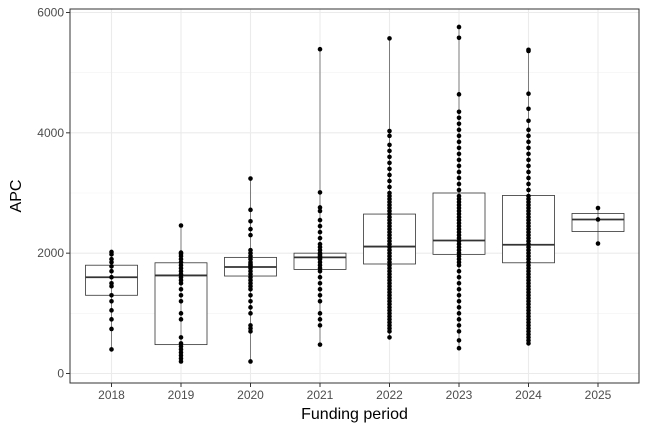 The width and height of the screenshot is (648, 432). What do you see at coordinates (528, 196) in the screenshot?
I see `points-2024` at bounding box center [528, 196].